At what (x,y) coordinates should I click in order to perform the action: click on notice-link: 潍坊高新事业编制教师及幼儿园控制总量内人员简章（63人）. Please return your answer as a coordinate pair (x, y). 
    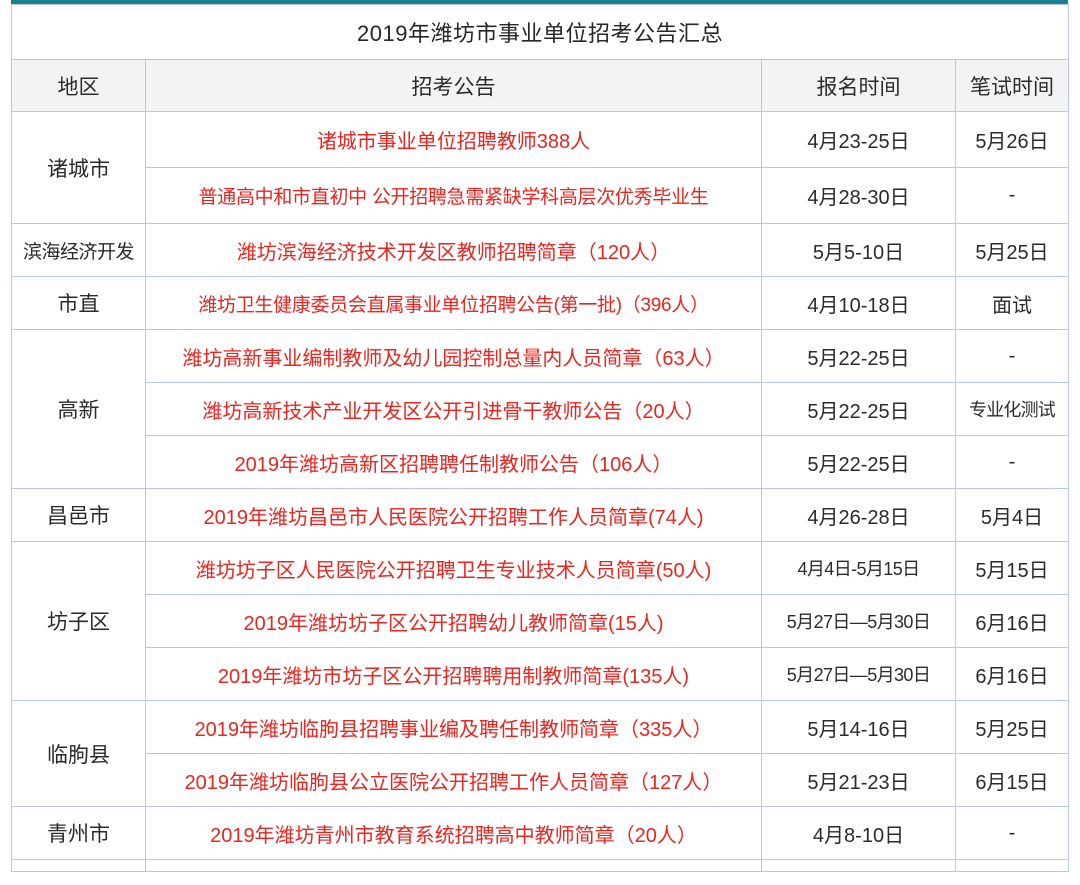
    Looking at the image, I should click on (453, 356).